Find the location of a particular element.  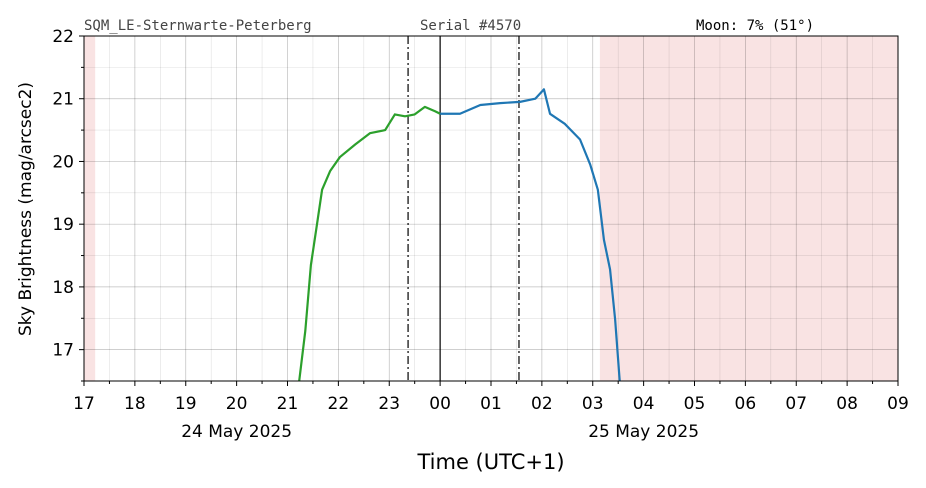

y-tick-label: 22 is located at coordinates (63, 37).